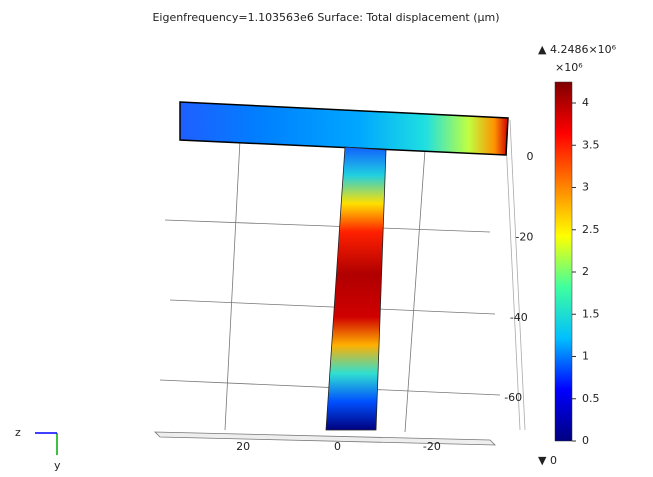  What do you see at coordinates (547, 460) in the screenshot?
I see `colorbar-min: ▼ 0` at bounding box center [547, 460].